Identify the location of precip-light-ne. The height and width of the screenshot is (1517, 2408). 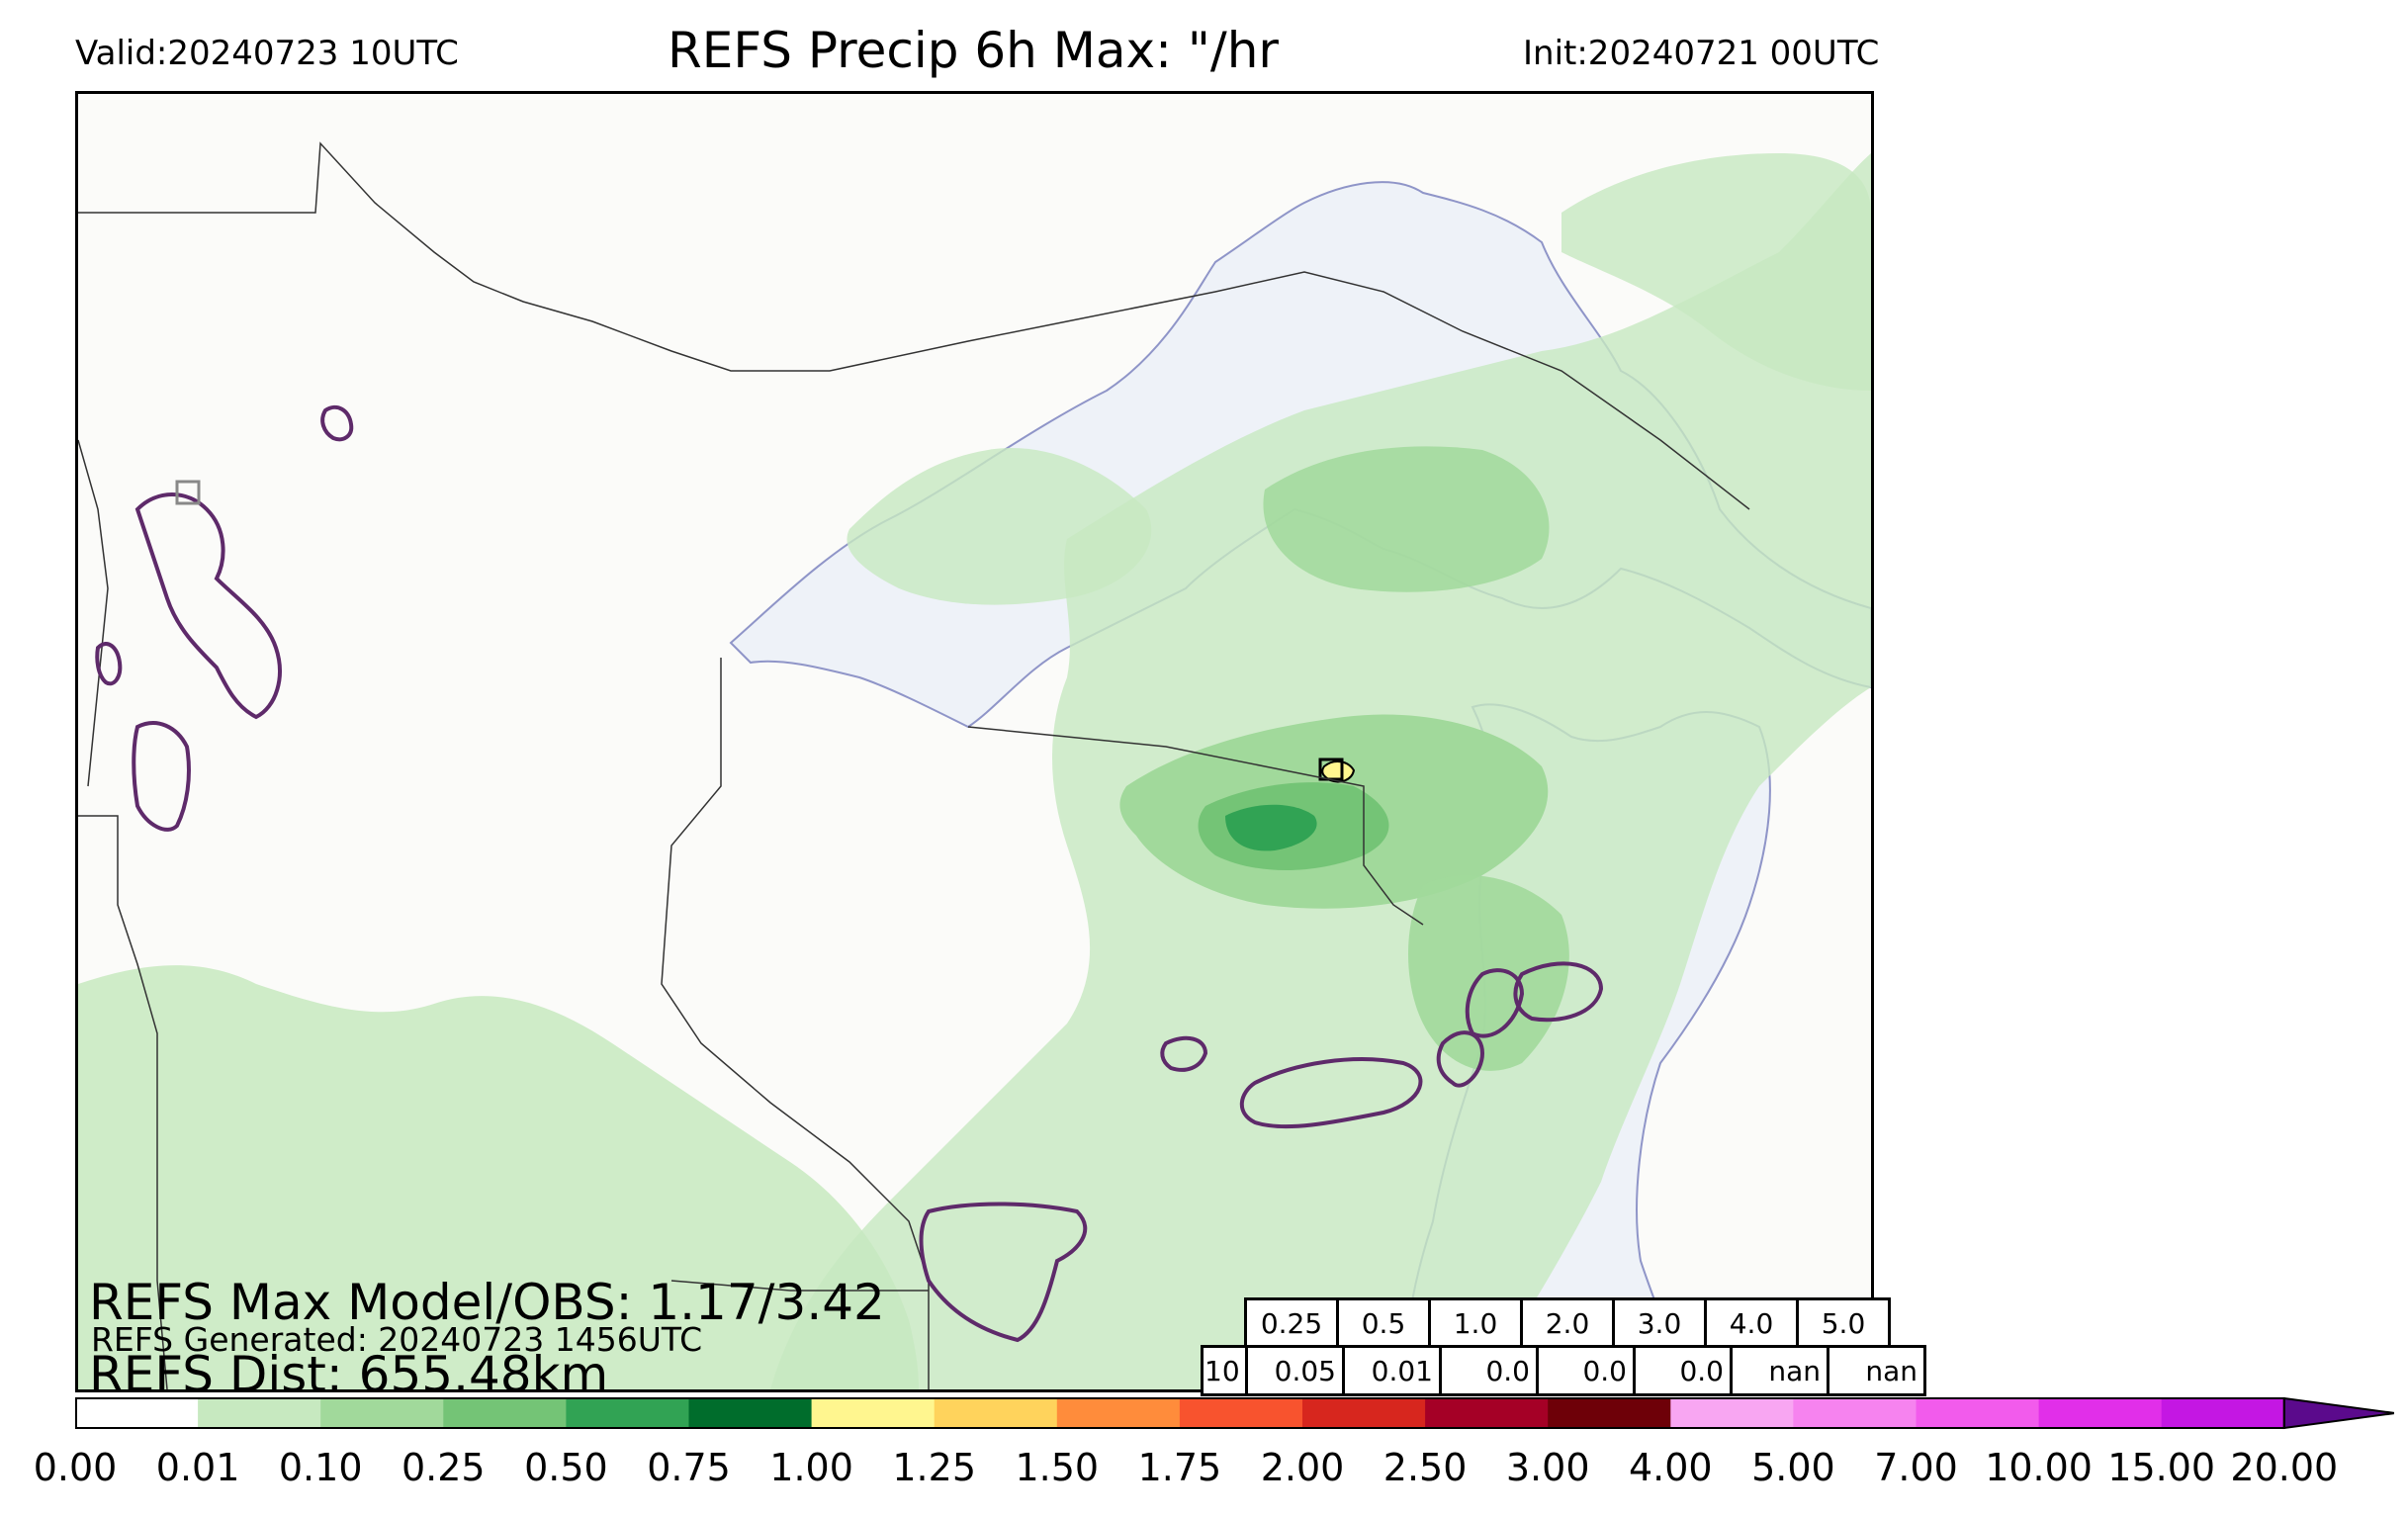
(1716, 272).